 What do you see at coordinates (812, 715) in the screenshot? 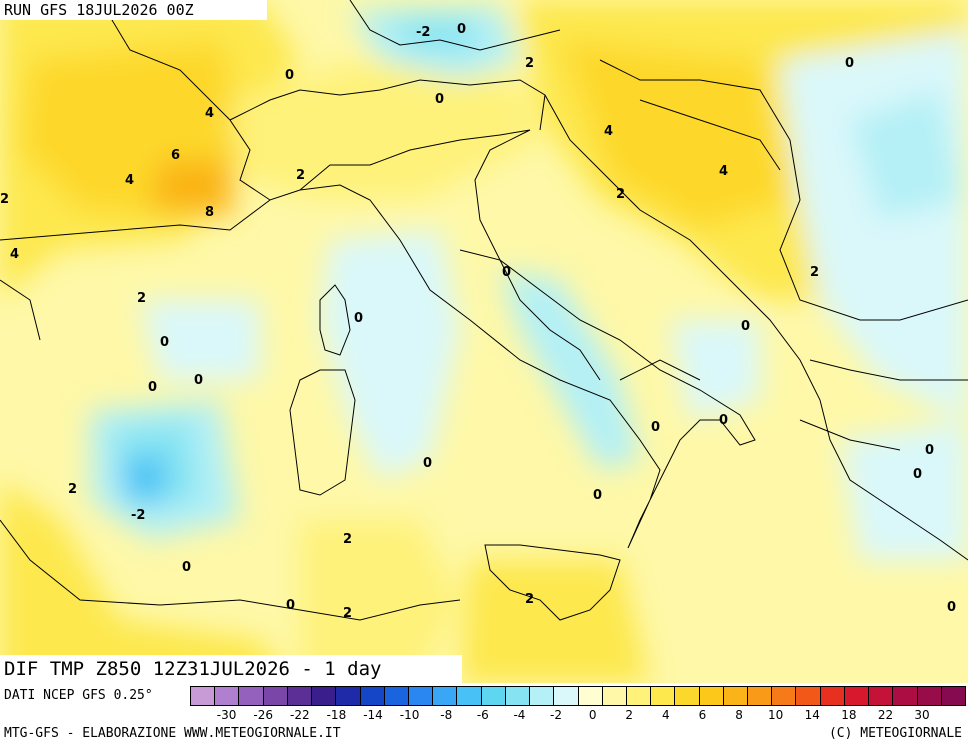
I see `legend-tick-label: 14` at bounding box center [812, 715].